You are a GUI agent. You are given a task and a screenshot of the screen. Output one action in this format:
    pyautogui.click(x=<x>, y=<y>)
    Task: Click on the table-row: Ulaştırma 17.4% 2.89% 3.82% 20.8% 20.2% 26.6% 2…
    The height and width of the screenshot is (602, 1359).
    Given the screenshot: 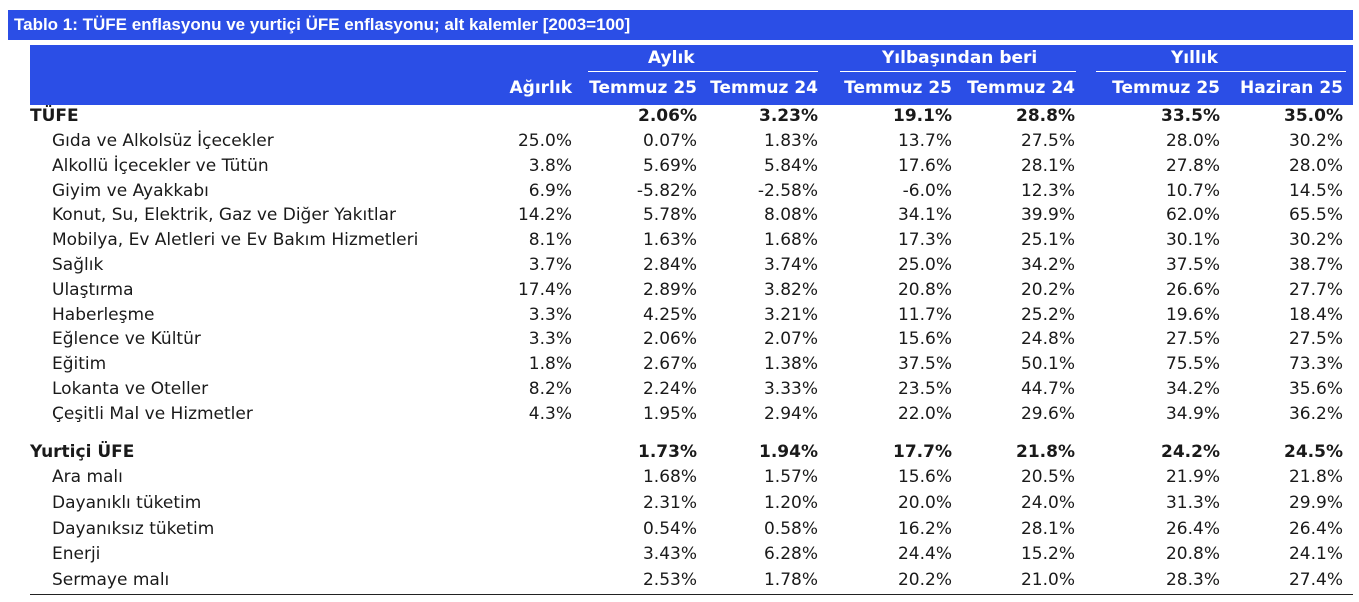 What is the action you would take?
    pyautogui.click(x=691, y=290)
    